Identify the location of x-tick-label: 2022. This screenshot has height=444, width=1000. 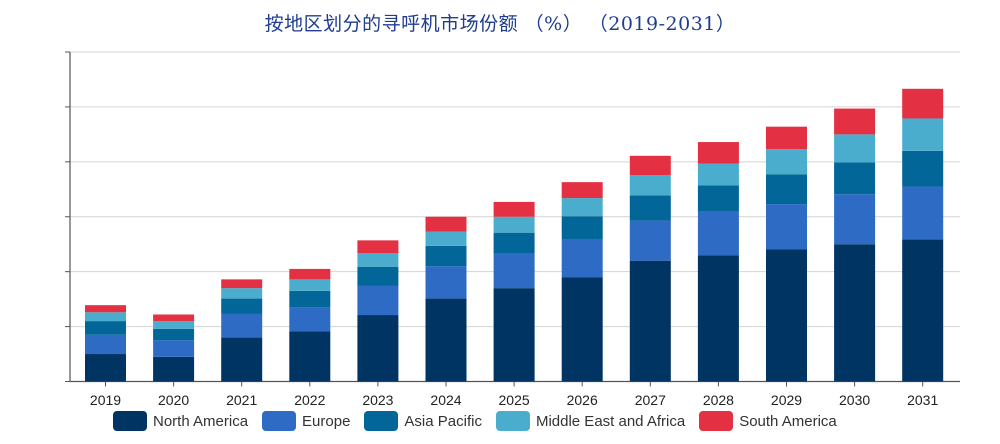
(309, 400).